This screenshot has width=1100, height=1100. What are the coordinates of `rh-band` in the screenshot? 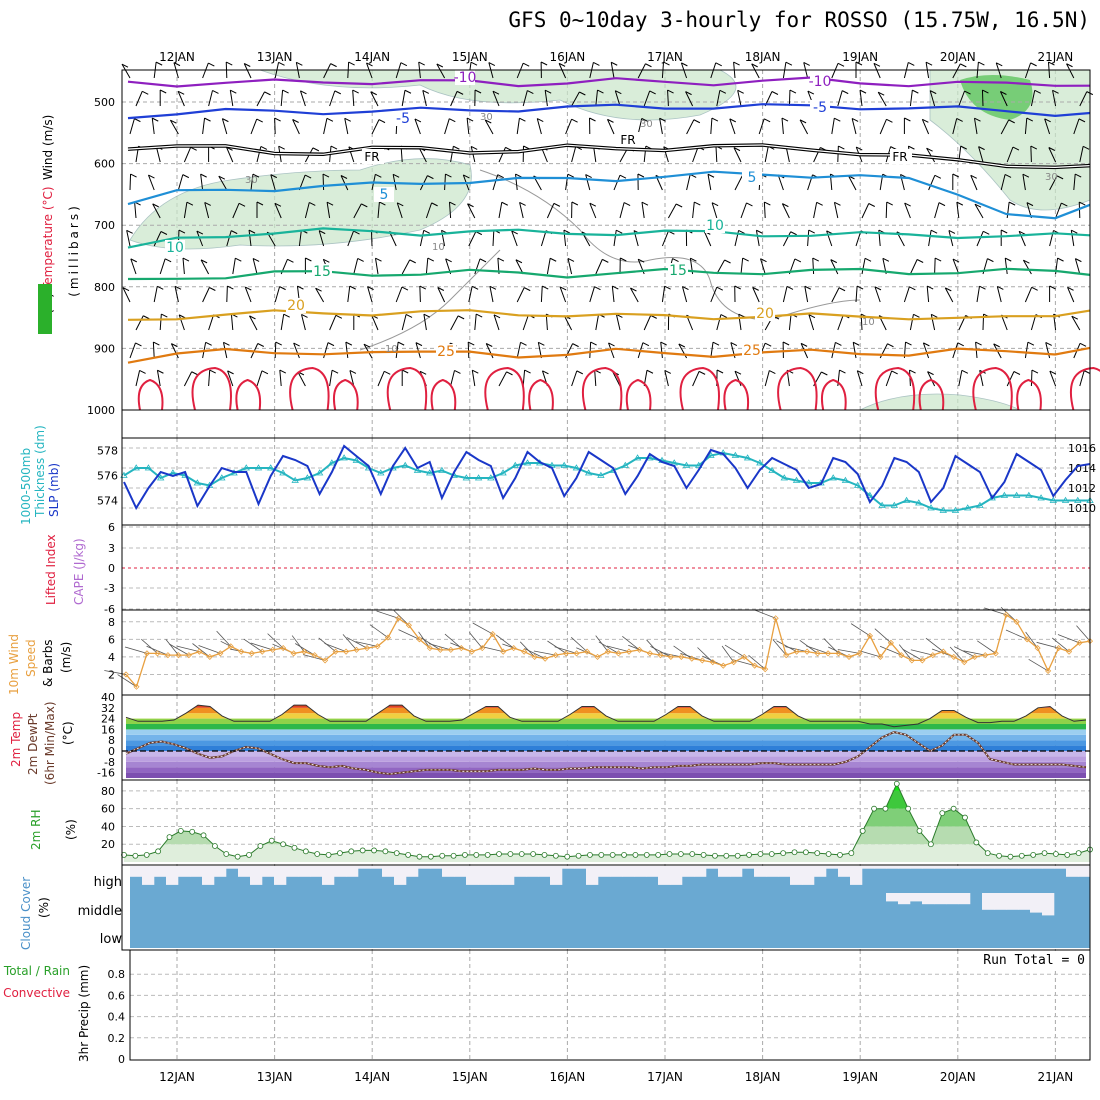 It's located at (607, 799).